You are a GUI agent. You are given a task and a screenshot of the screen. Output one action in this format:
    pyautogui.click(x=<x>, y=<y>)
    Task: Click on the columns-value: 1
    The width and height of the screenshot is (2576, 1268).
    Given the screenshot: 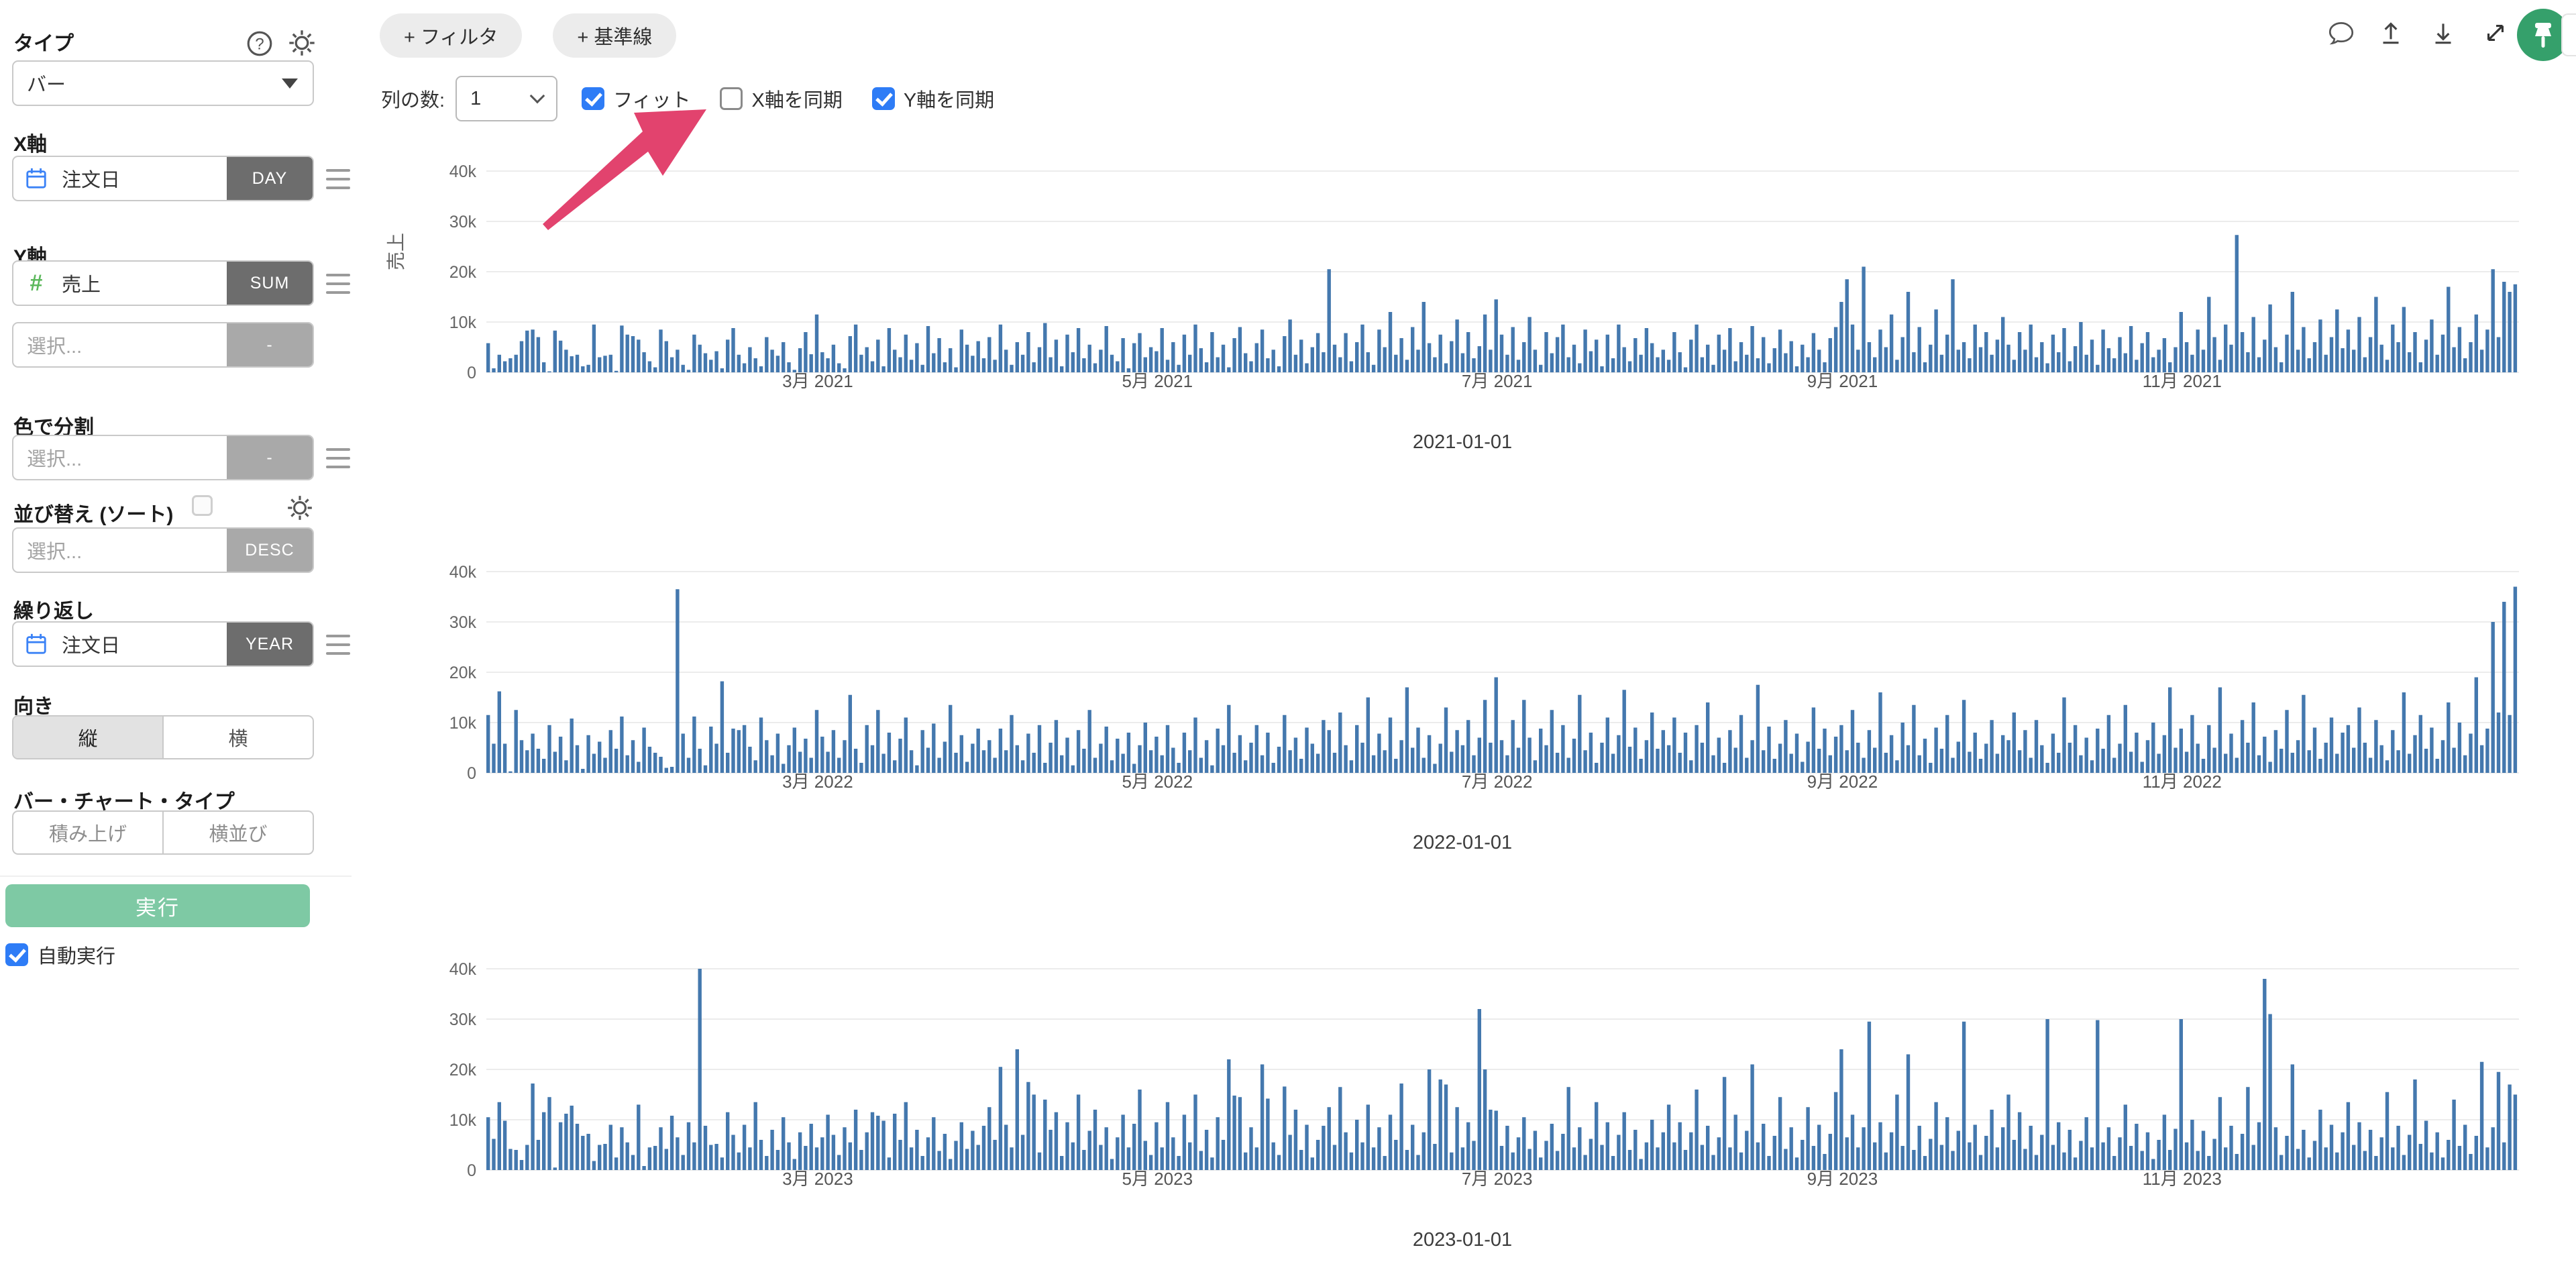 What is the action you would take?
    pyautogui.click(x=476, y=98)
    